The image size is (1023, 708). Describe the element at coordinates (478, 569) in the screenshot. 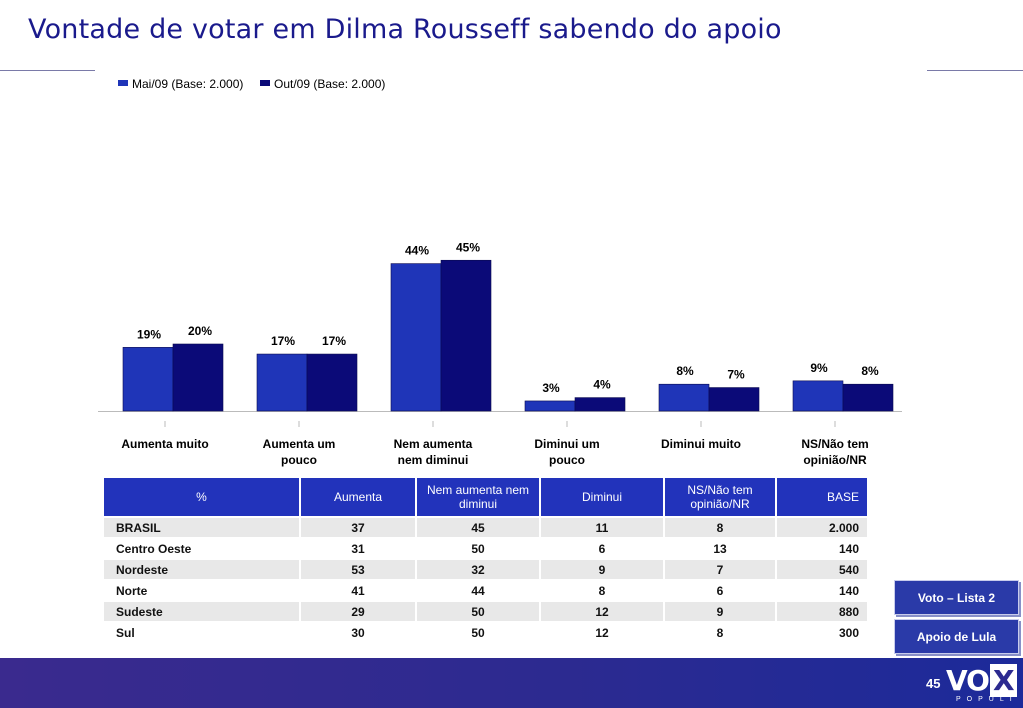

I see `value-cell: 32` at that location.